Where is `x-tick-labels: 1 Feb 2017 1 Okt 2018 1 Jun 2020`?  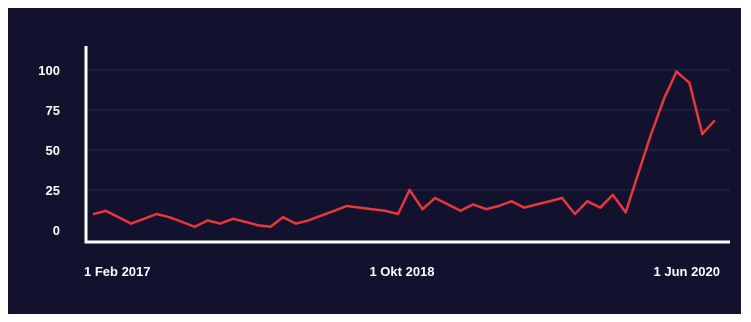
x-tick-labels: 1 Feb 2017 1 Okt 2018 1 Jun 2020 is located at coordinates (402, 271).